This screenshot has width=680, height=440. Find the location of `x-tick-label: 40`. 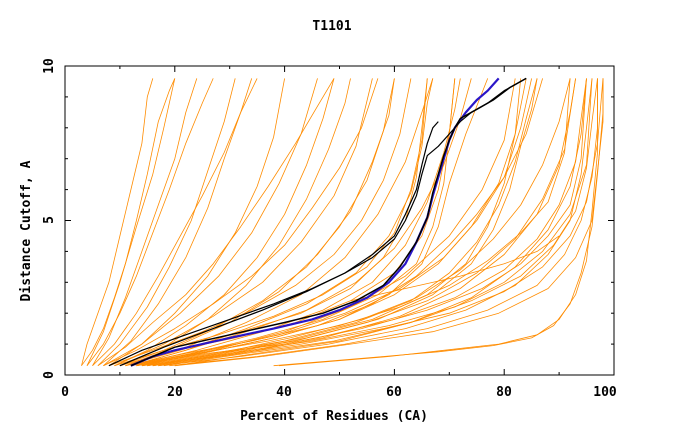

x-tick-label: 40 is located at coordinates (284, 392).